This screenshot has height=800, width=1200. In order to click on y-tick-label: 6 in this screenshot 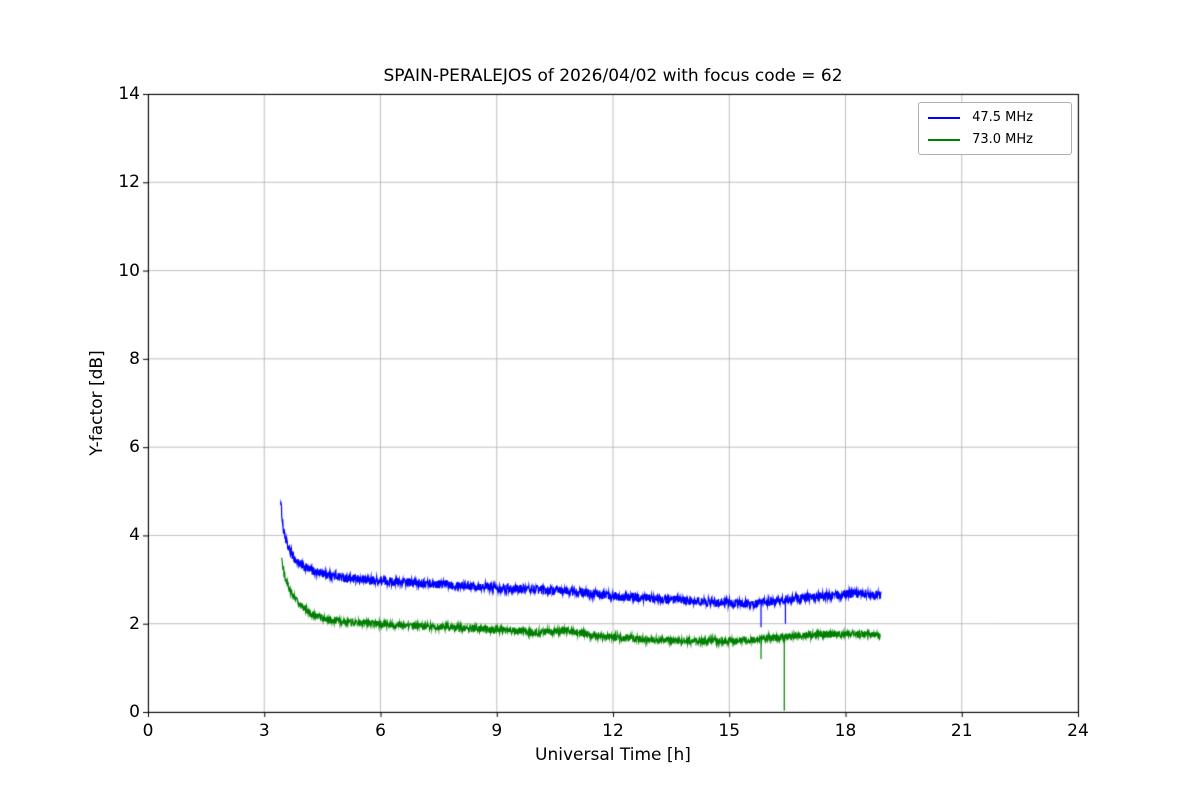, I will do `click(134, 447)`.